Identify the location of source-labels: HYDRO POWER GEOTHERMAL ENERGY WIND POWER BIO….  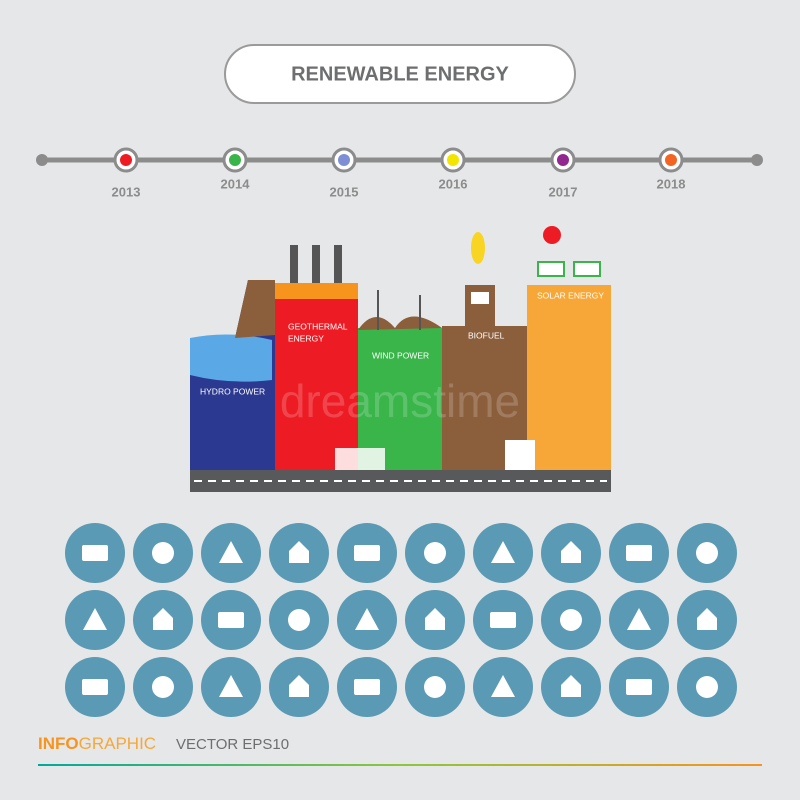
(402, 343).